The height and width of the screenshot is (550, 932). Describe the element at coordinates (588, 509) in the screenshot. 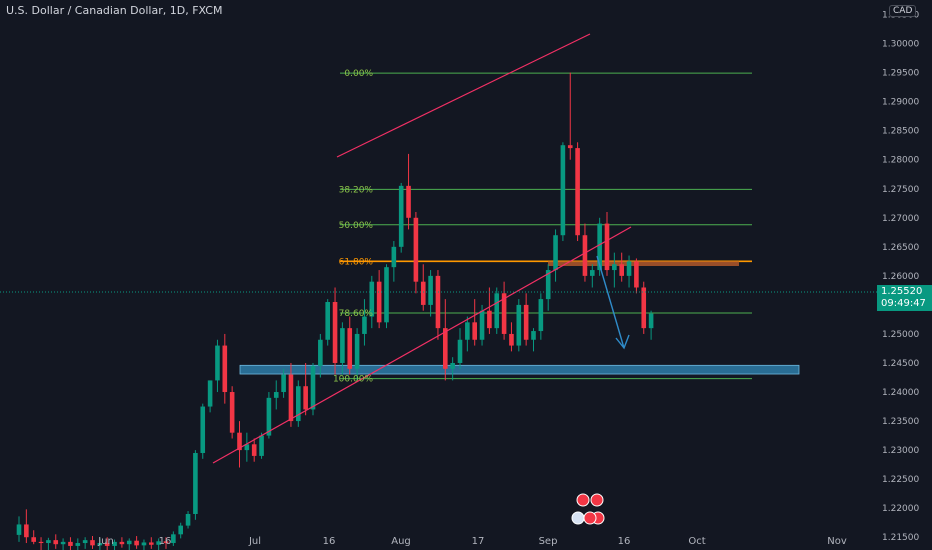

I see `event-icons` at that location.